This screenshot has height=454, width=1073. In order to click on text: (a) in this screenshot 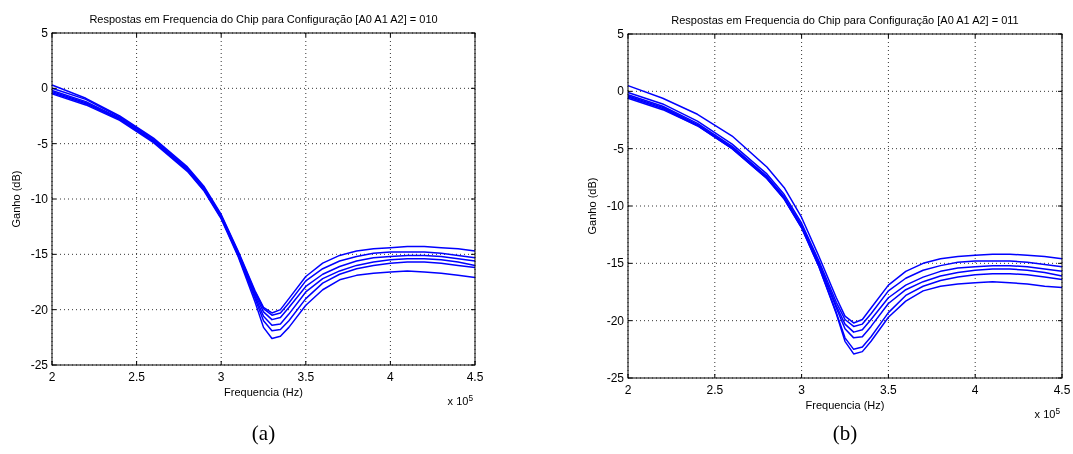, I will do `click(263, 433)`.